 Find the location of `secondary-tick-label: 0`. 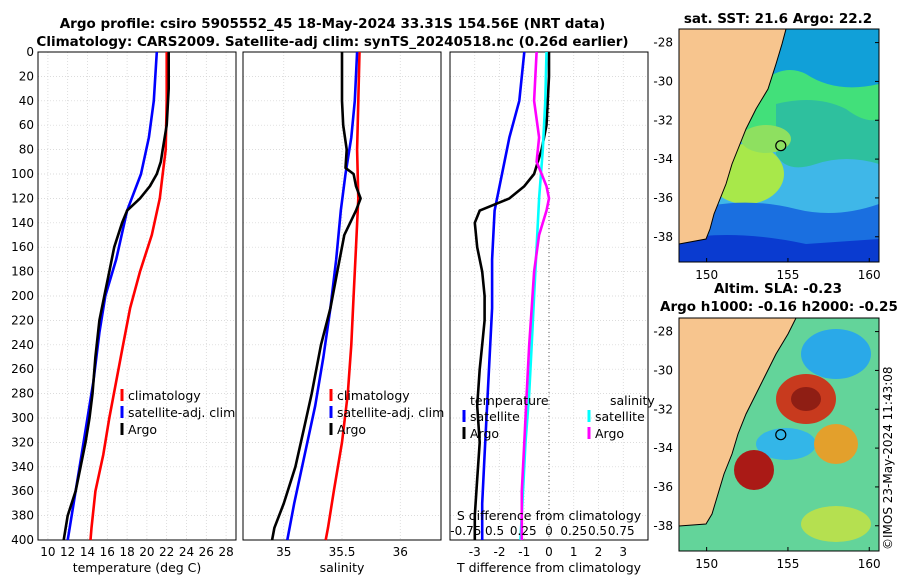

secondary-tick-label: 0 is located at coordinates (549, 531).